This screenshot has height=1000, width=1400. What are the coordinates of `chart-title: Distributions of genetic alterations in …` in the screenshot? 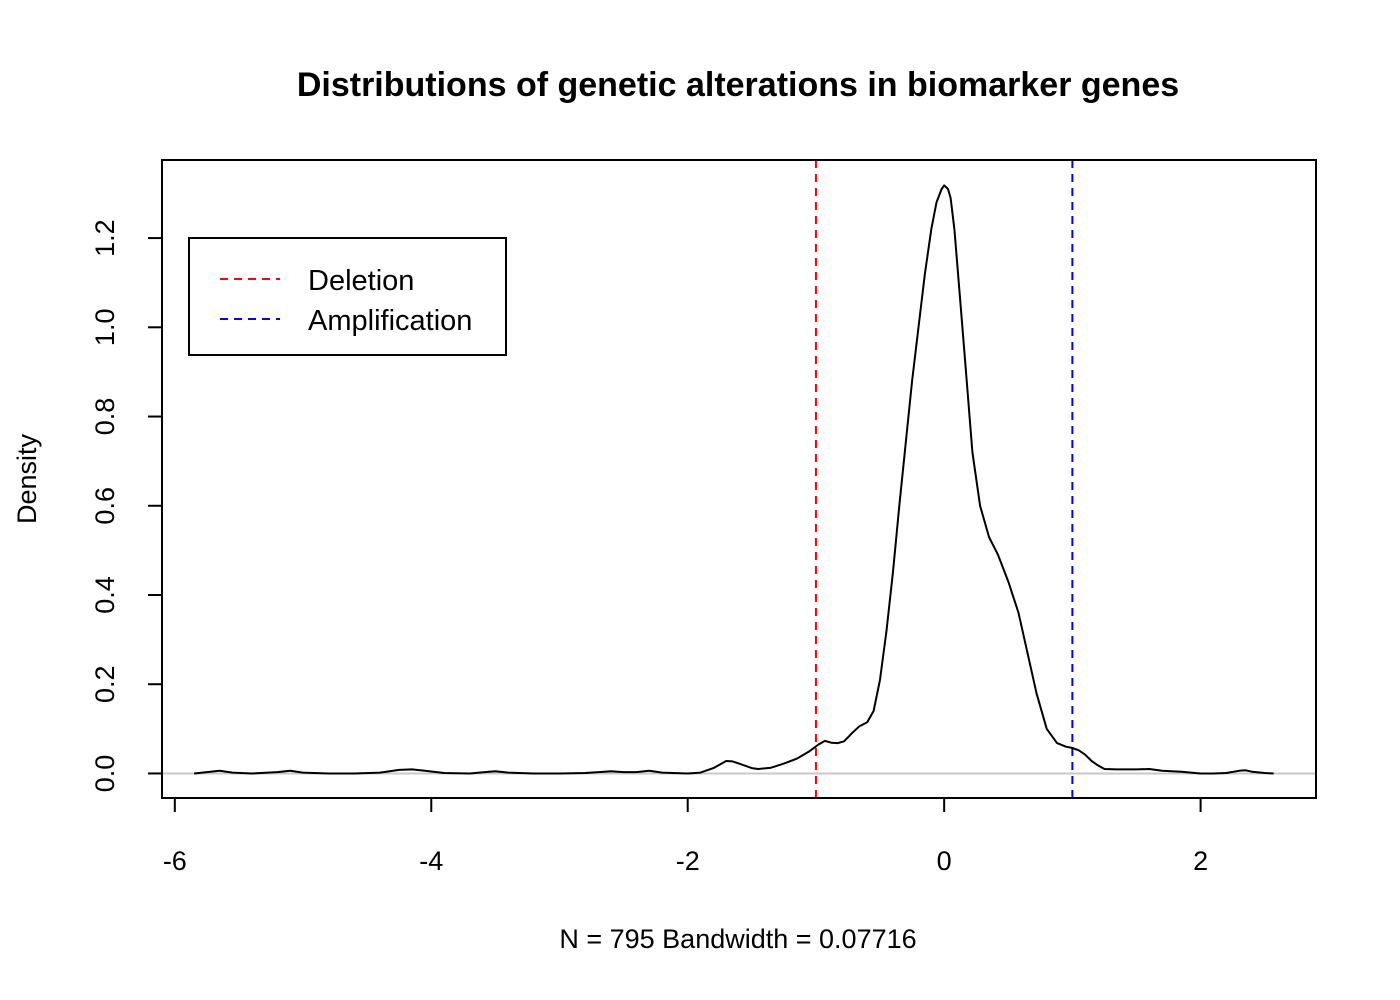 It's located at (738, 85).